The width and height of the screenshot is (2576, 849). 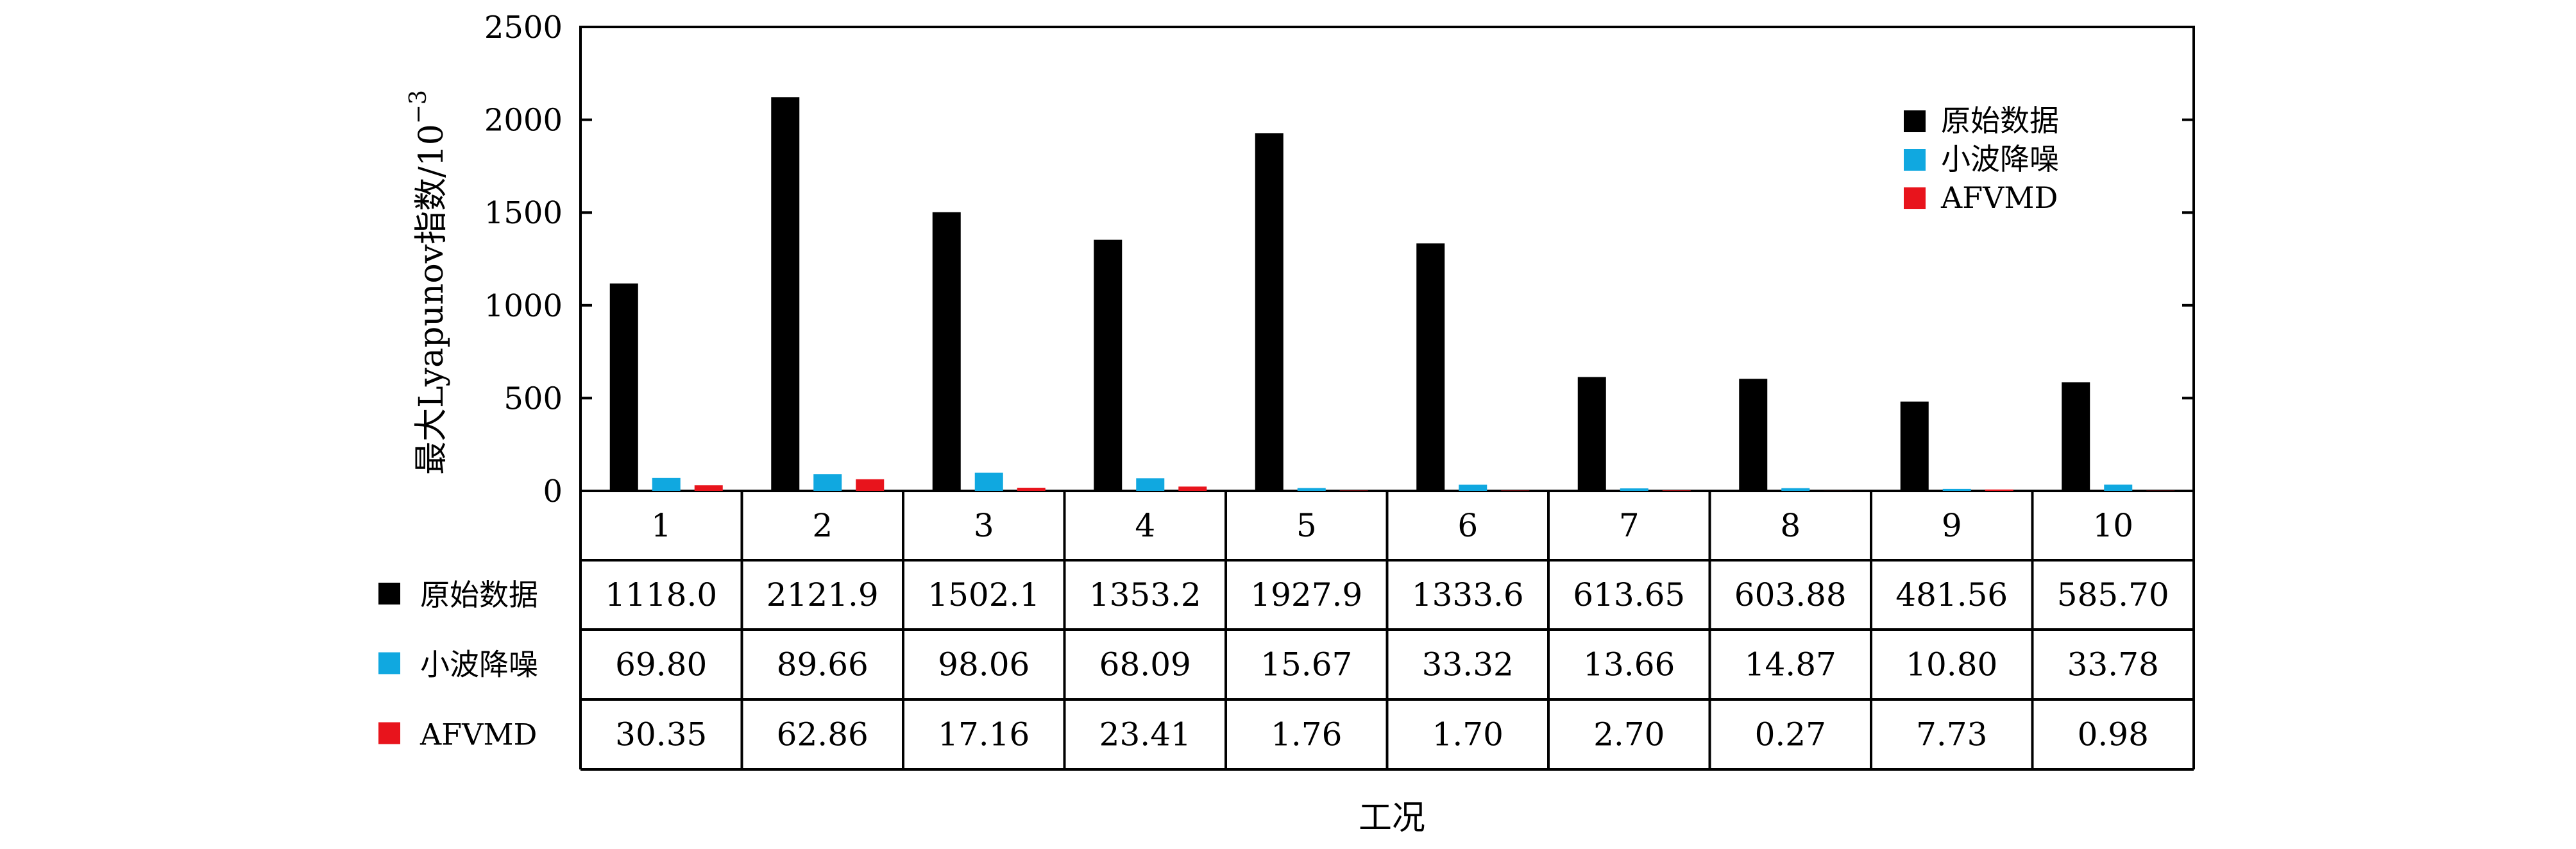 What do you see at coordinates (2113, 594) in the screenshot?
I see `data-label: 585.70` at bounding box center [2113, 594].